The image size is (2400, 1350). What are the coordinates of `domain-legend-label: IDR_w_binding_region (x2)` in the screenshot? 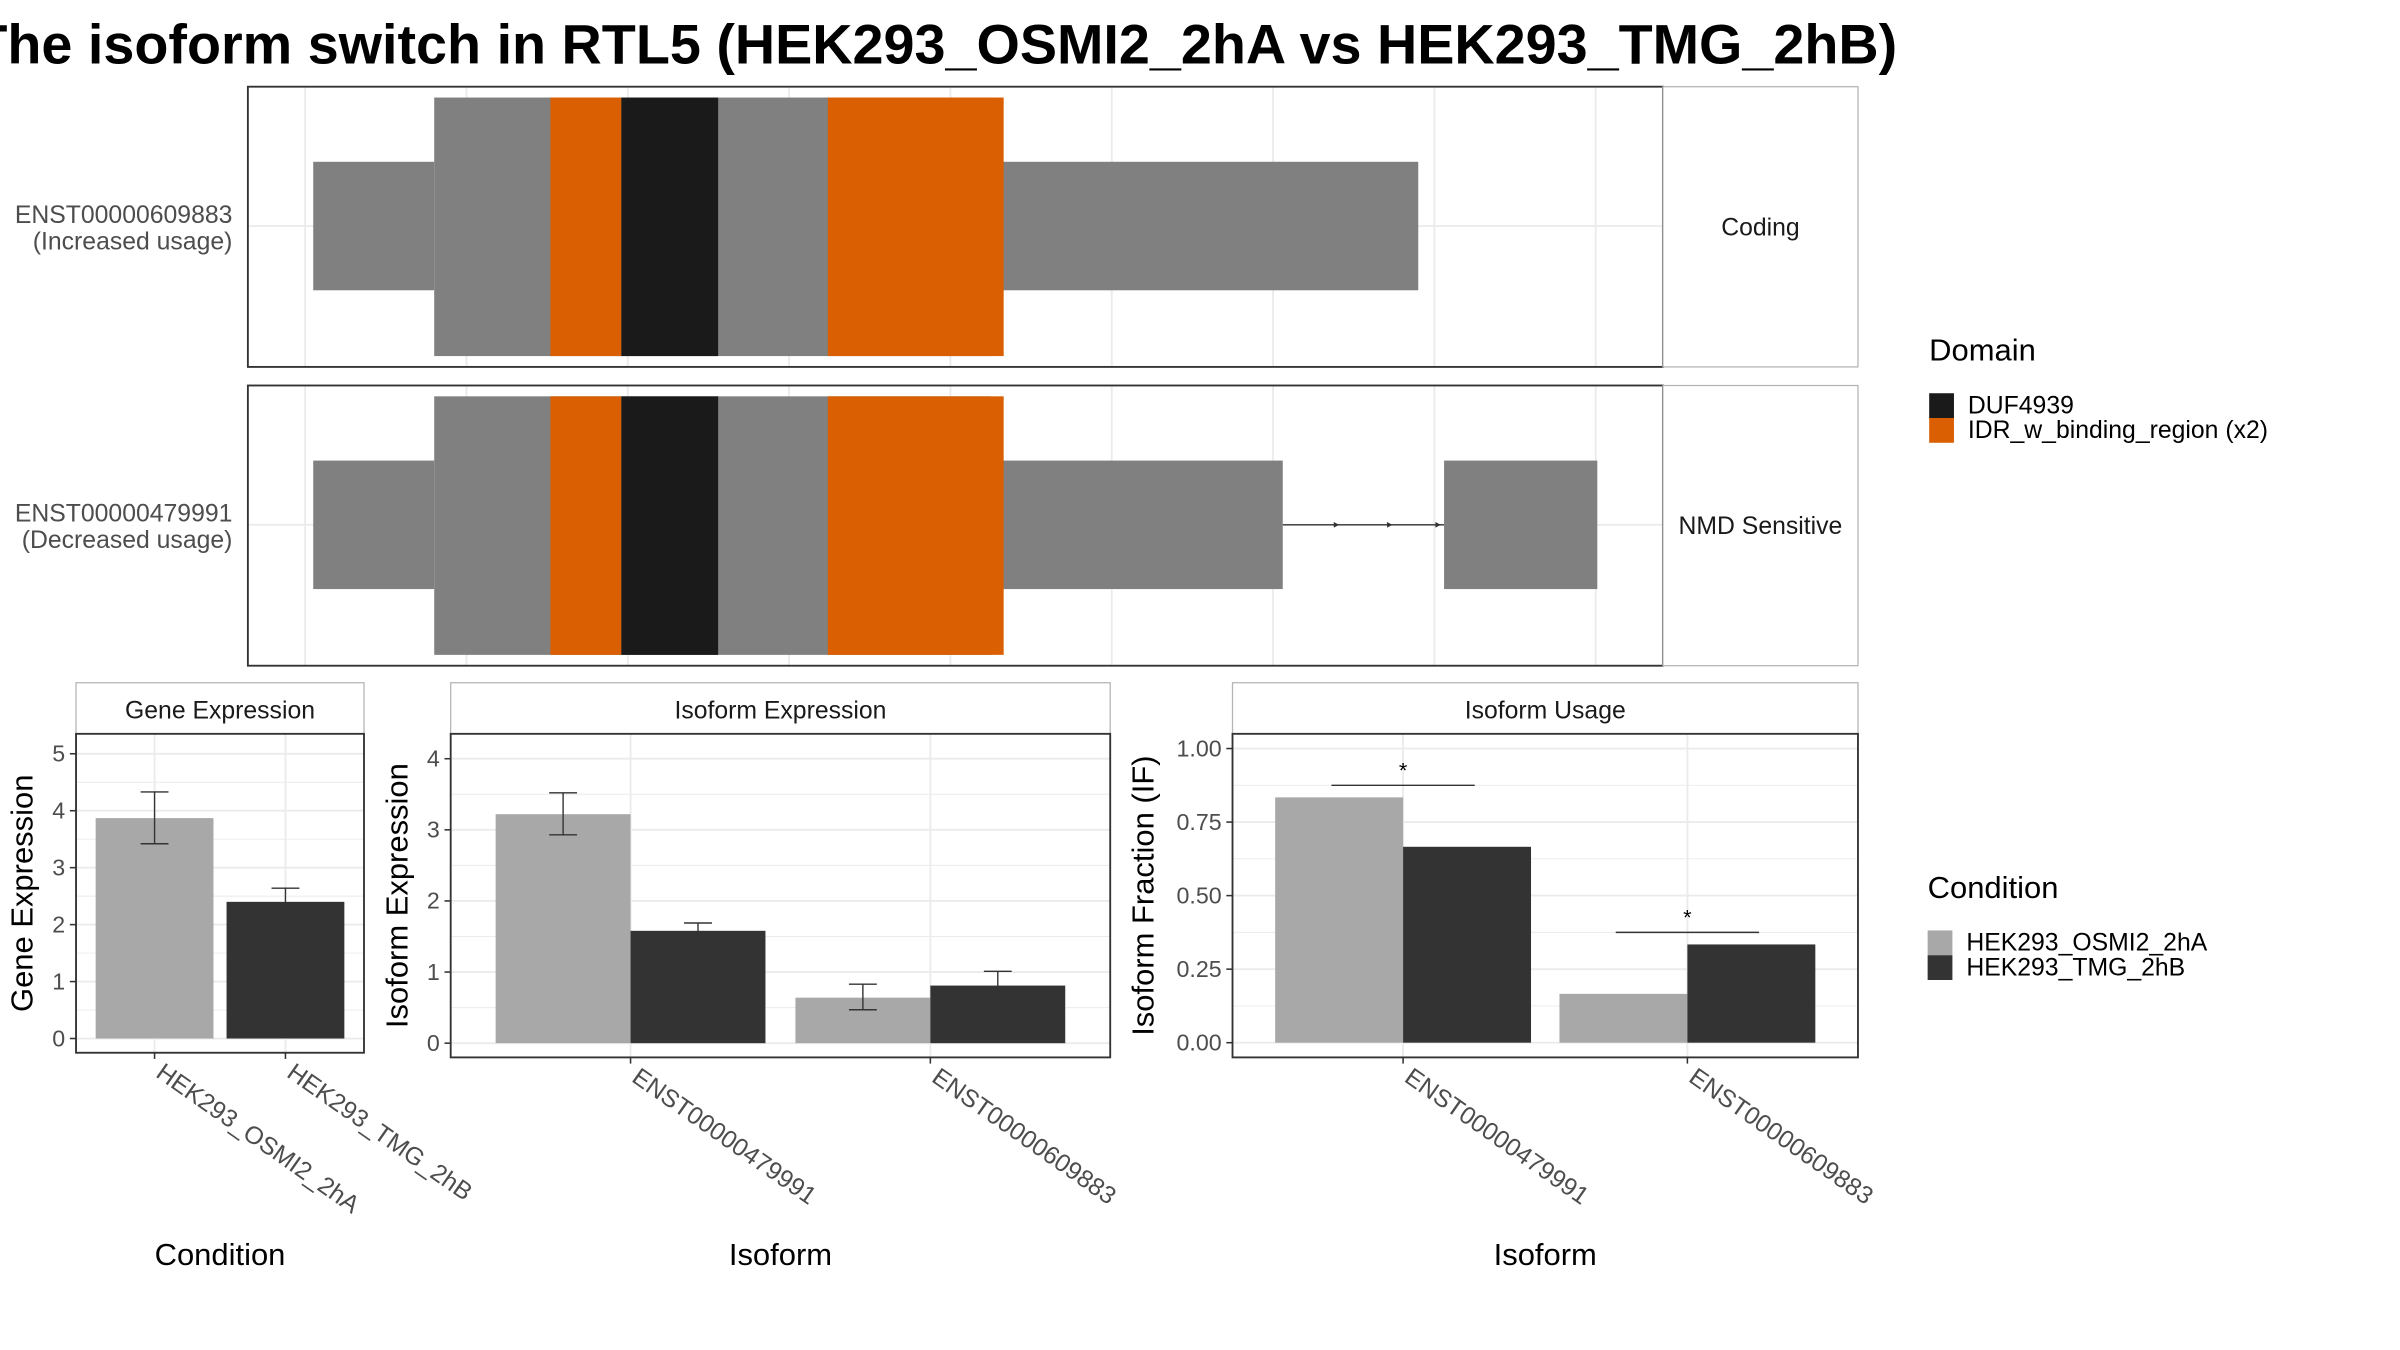 It's located at (2118, 430).